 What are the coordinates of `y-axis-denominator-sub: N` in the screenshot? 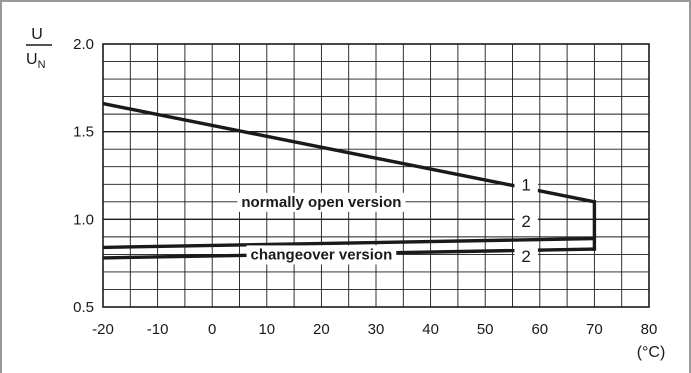 It's located at (42, 65).